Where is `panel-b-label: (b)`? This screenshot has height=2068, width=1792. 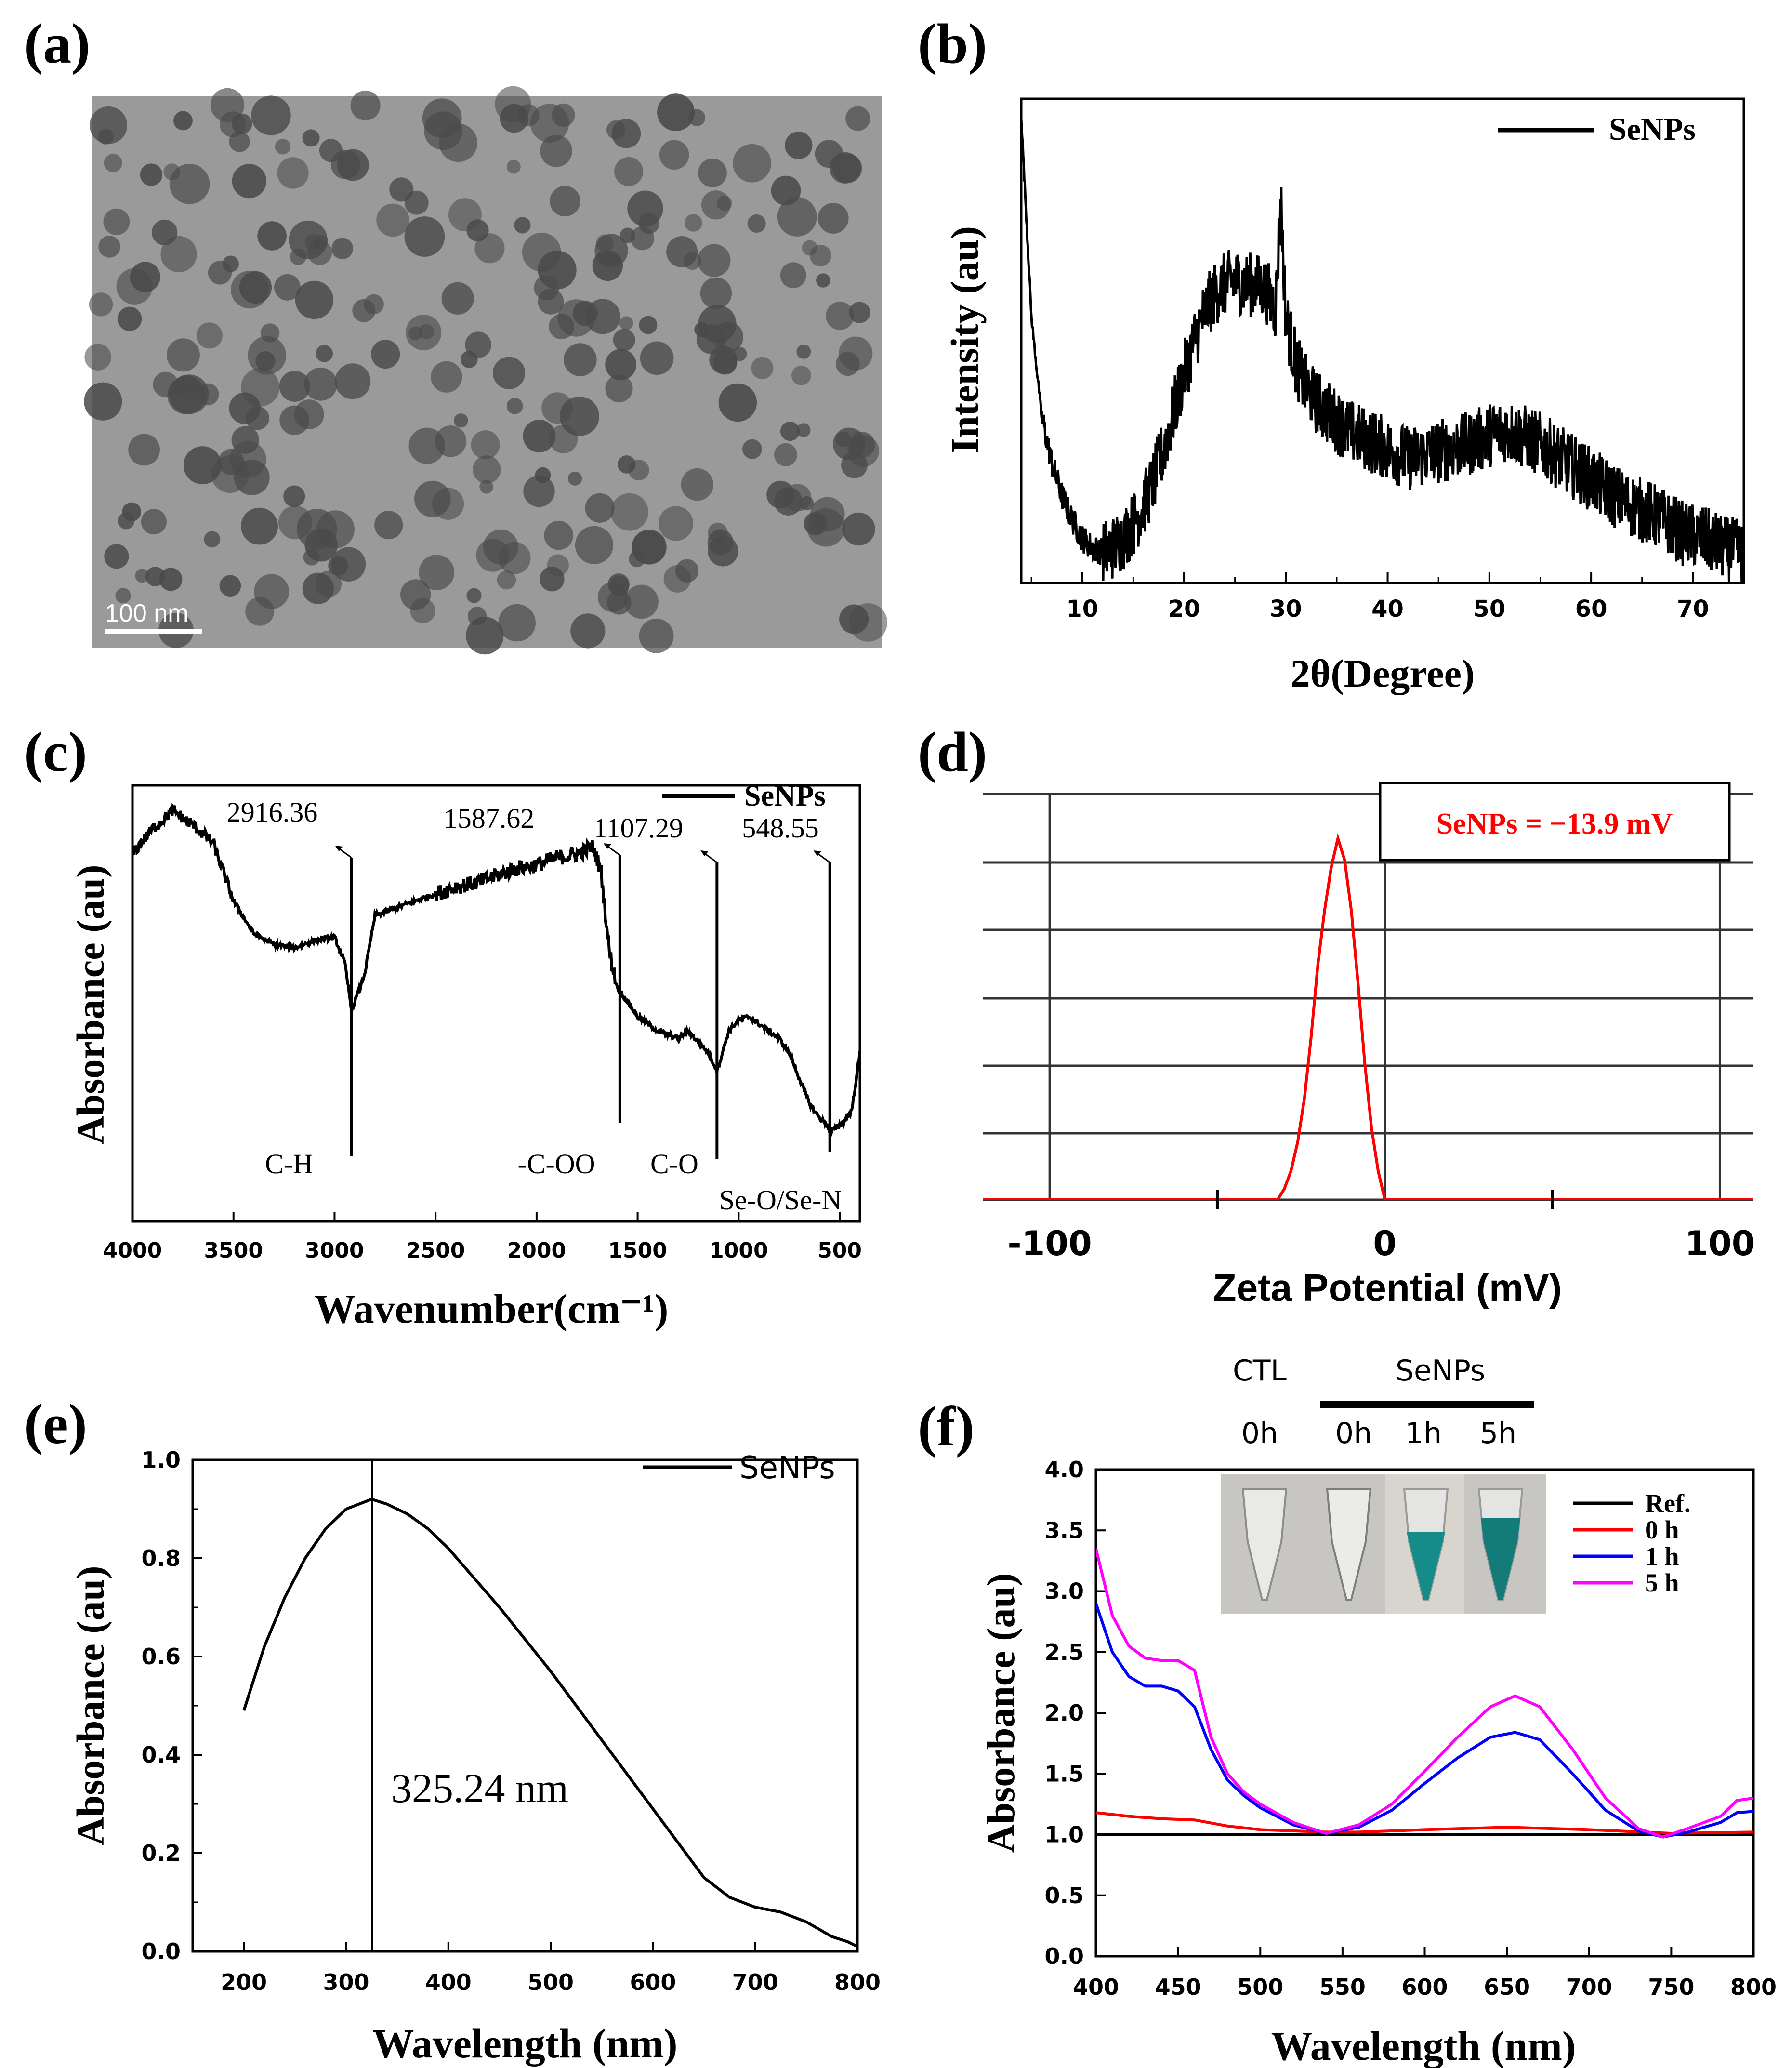 panel-b-label: (b) is located at coordinates (953, 43).